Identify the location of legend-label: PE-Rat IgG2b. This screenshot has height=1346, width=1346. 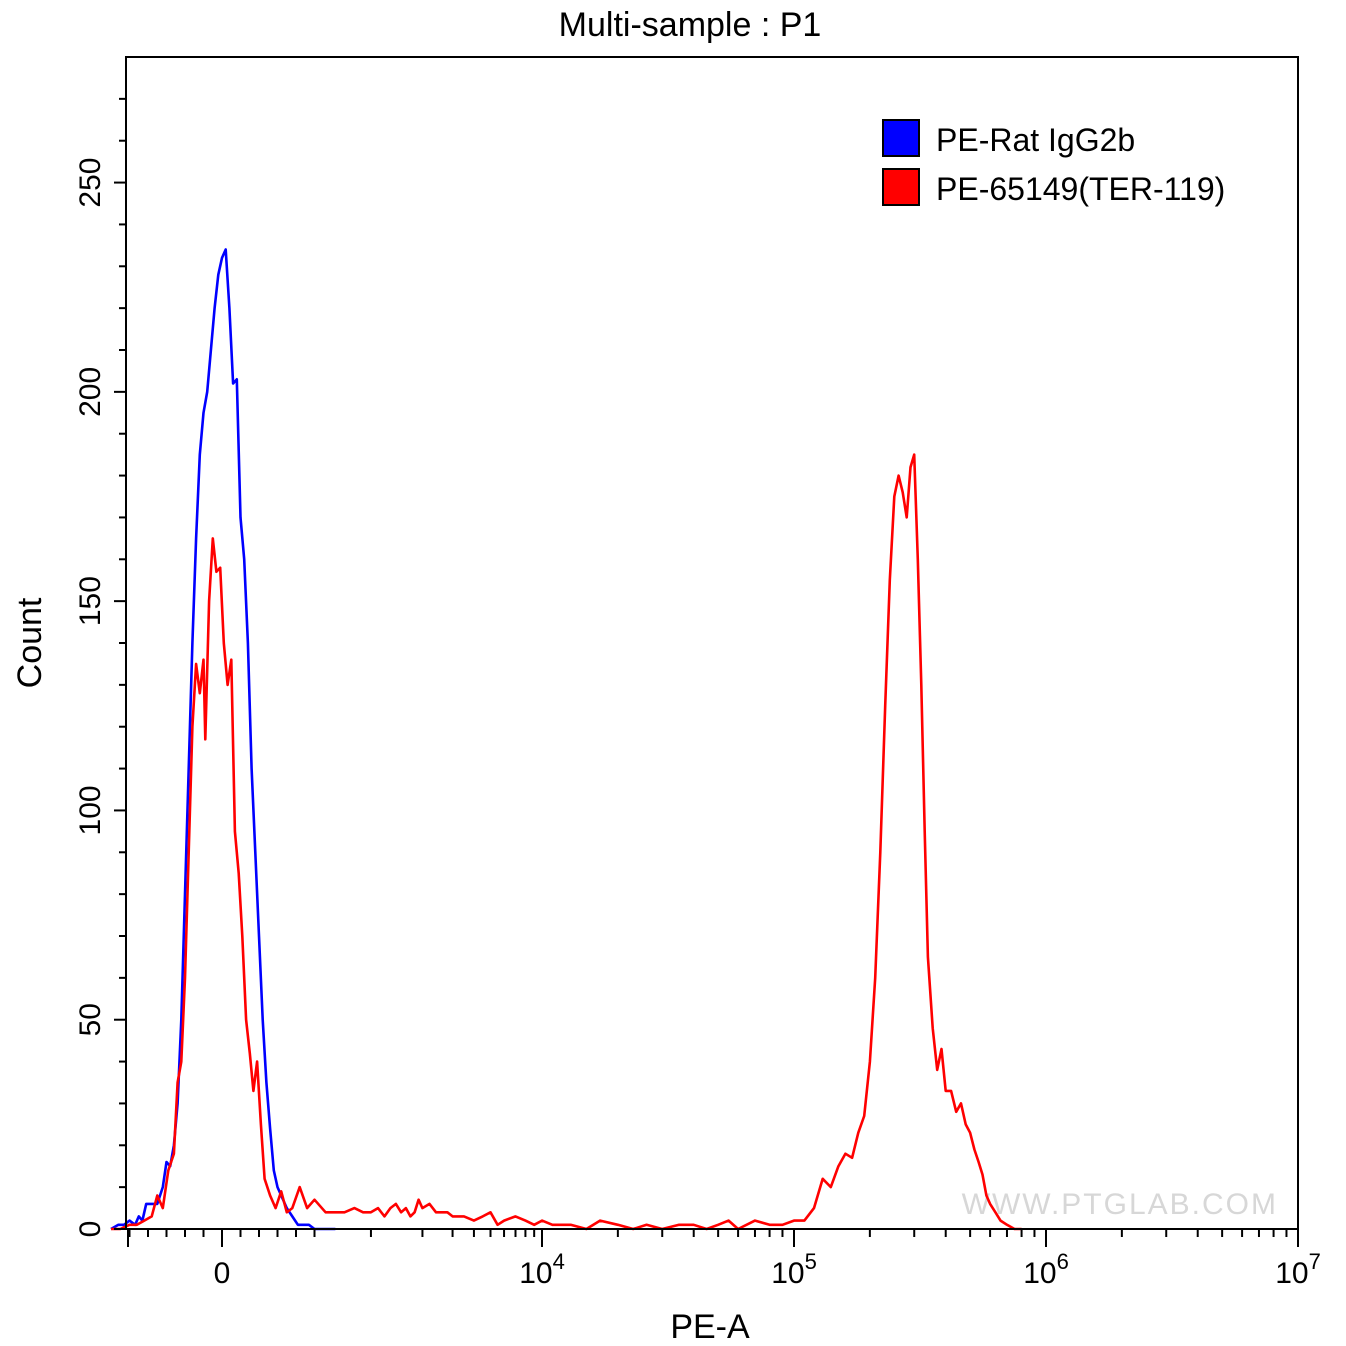
(1035, 140).